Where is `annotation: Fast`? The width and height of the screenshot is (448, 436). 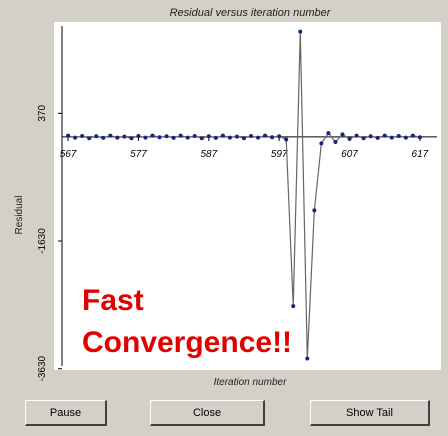
annotation: Fast is located at coordinates (113, 300).